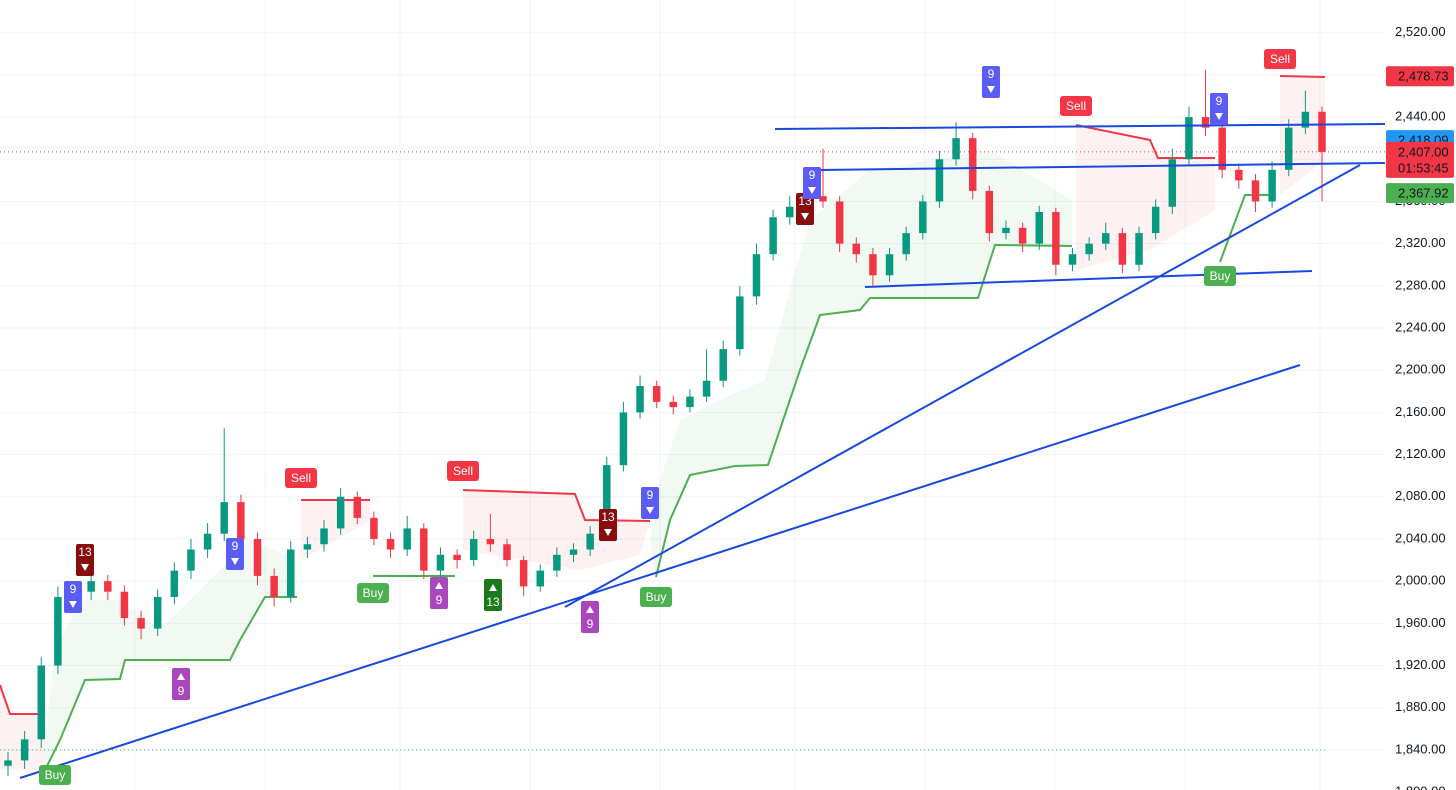 The image size is (1456, 790). I want to click on y-tick-label: 2,520.00, so click(1420, 31).